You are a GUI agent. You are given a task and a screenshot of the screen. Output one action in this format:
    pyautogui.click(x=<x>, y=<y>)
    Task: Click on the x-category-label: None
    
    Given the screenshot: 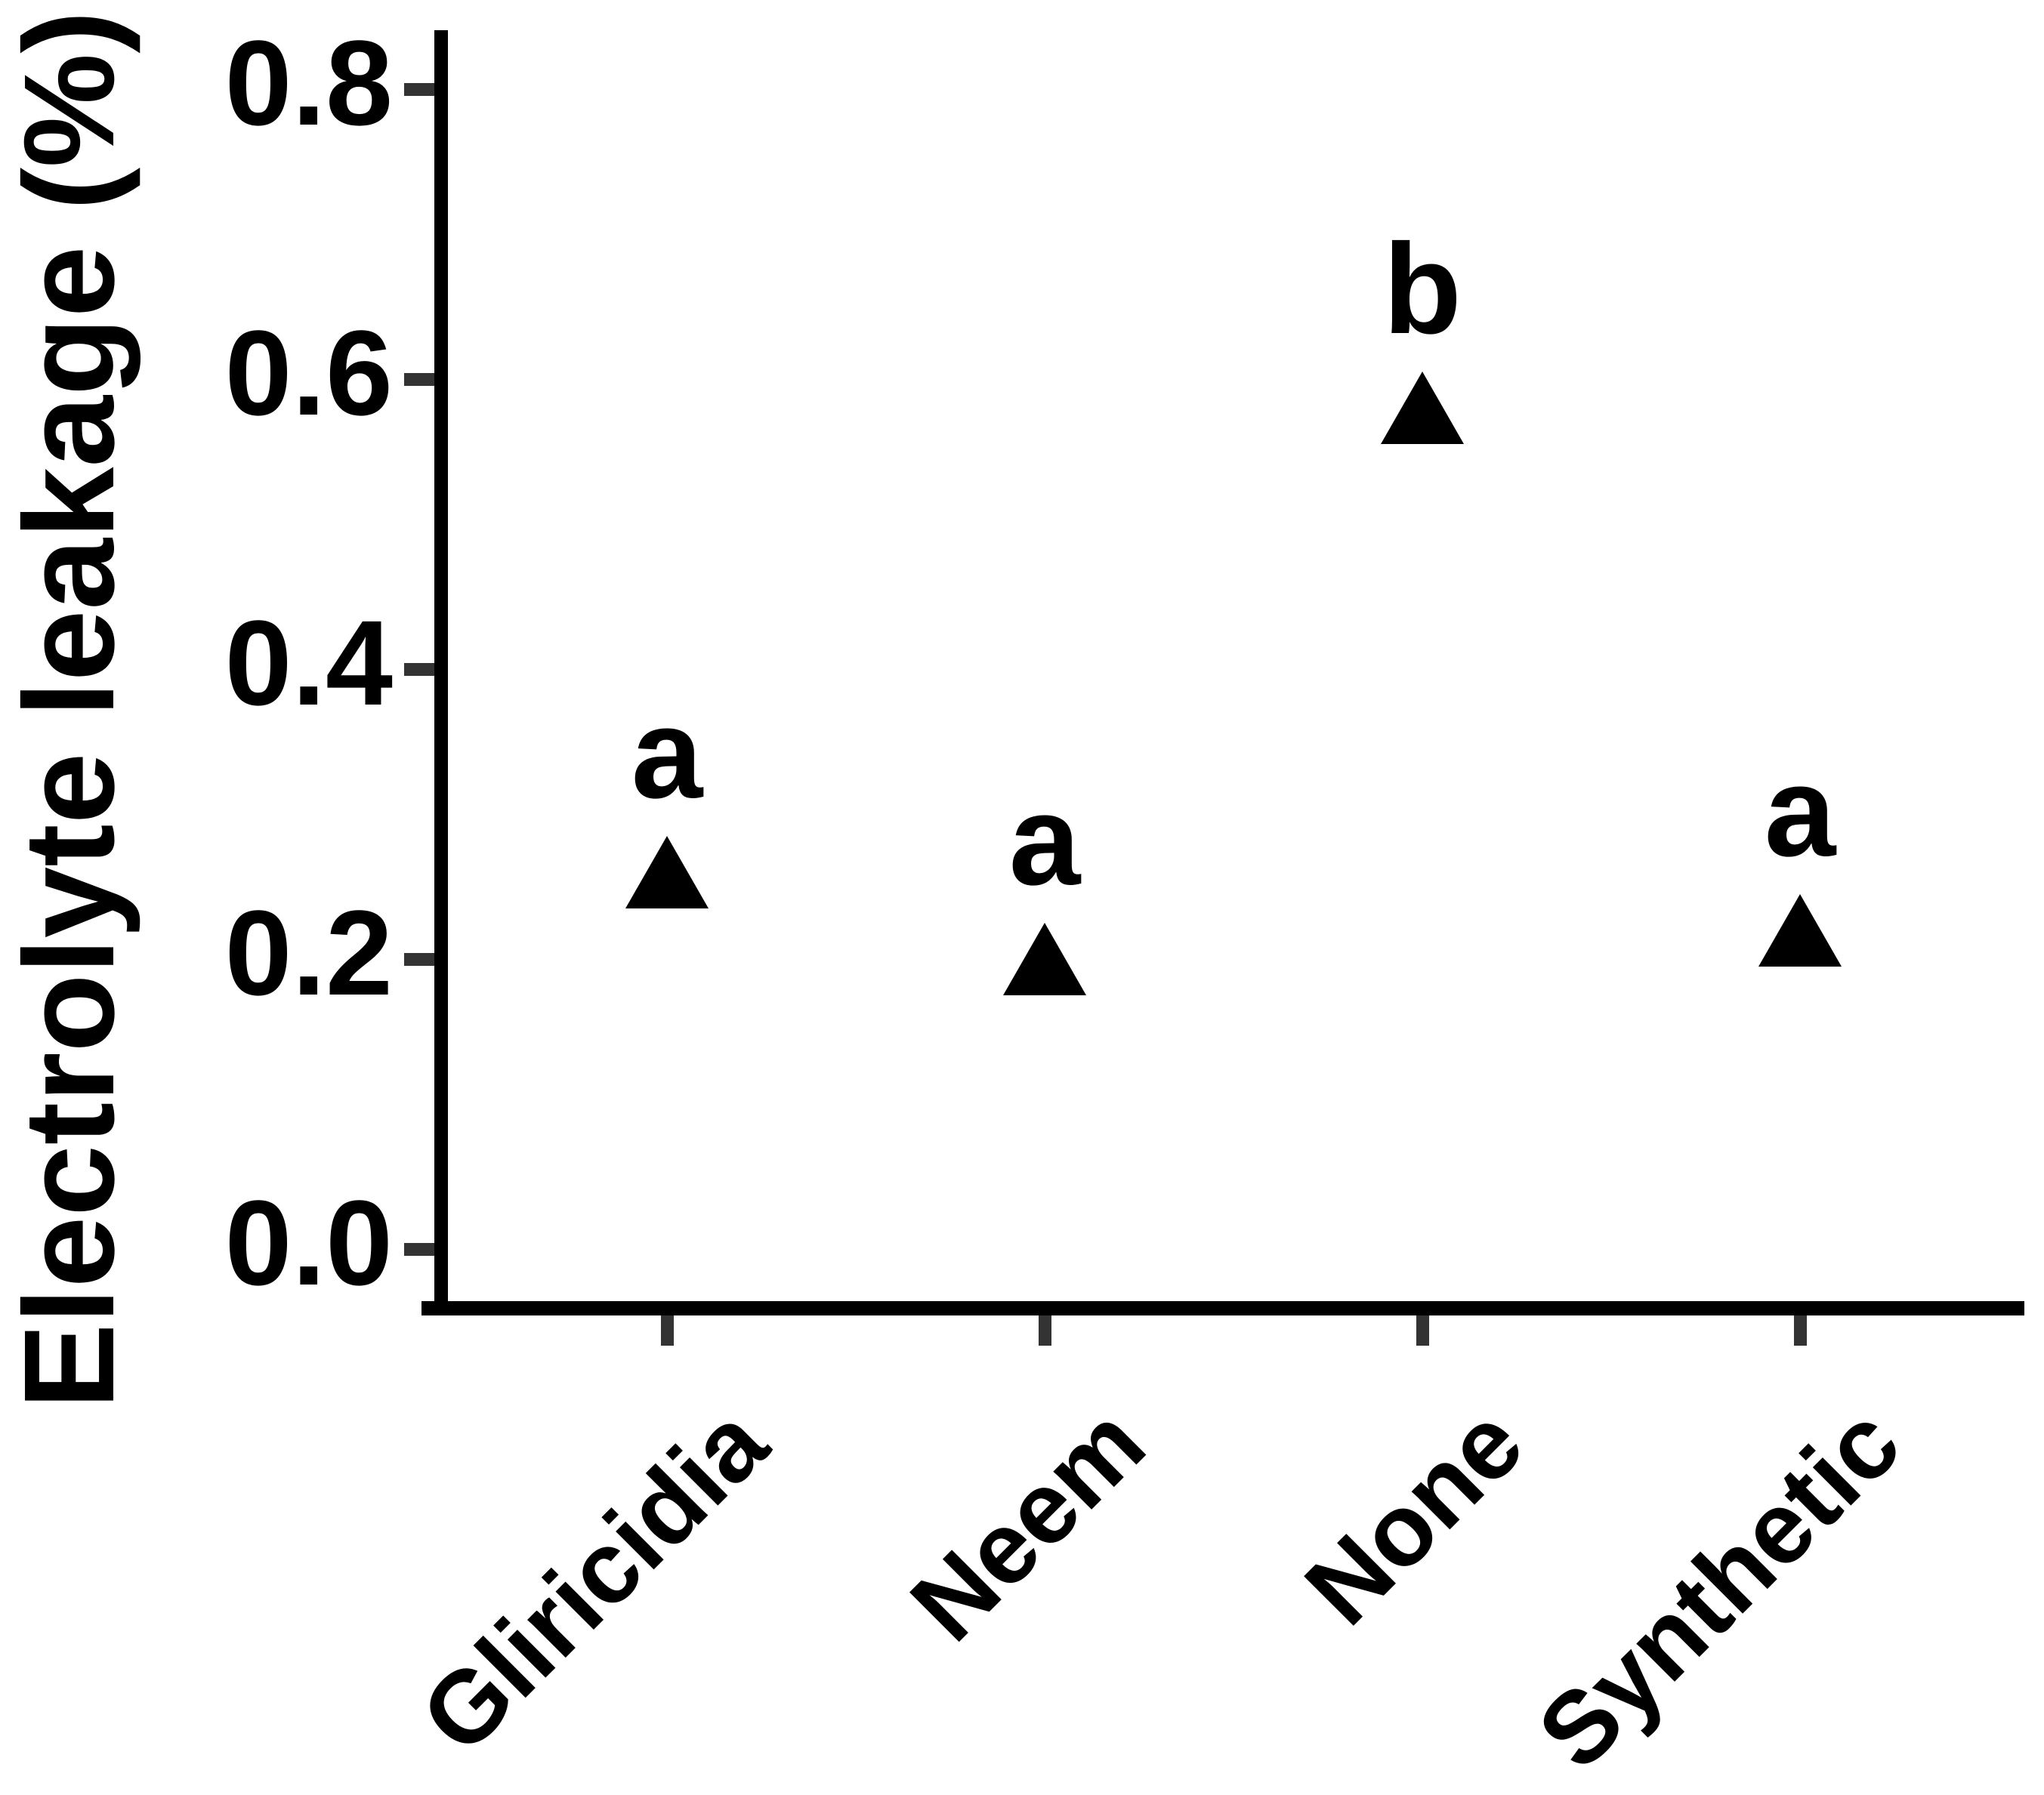 What is the action you would take?
    pyautogui.click(x=1414, y=1516)
    